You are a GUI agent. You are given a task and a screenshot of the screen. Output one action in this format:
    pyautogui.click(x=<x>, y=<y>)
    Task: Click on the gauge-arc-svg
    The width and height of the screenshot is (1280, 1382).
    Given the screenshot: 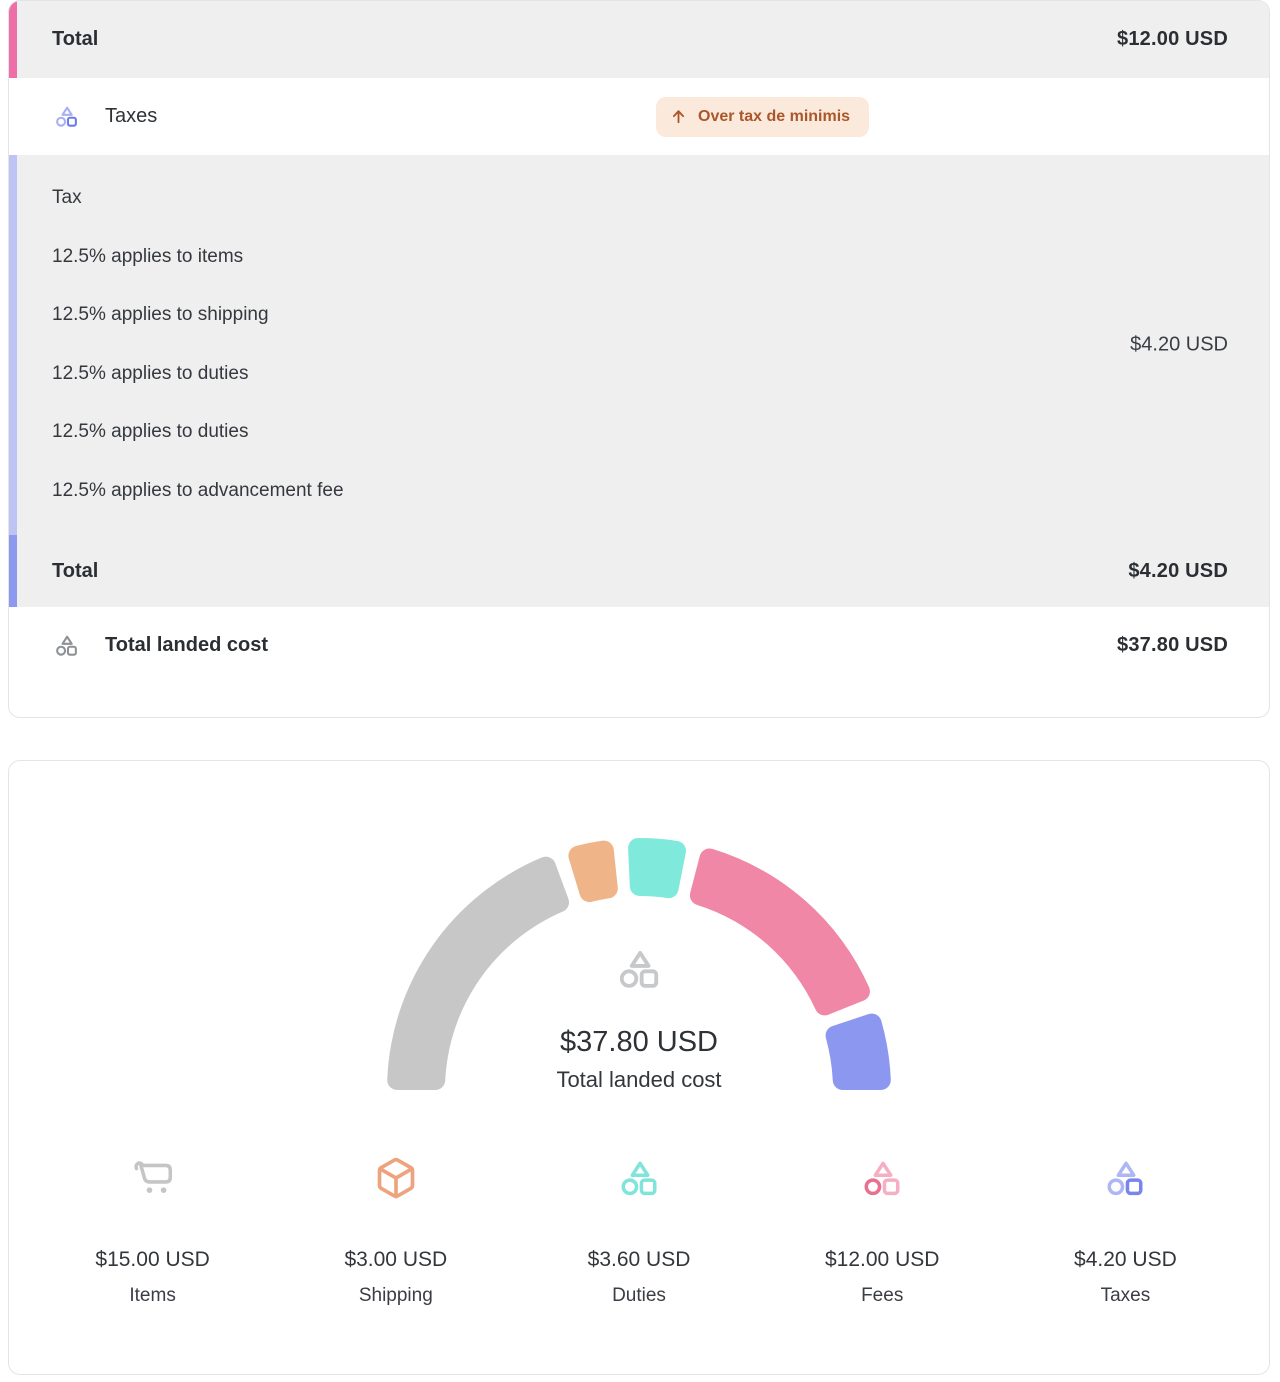 What is the action you would take?
    pyautogui.click(x=639, y=964)
    